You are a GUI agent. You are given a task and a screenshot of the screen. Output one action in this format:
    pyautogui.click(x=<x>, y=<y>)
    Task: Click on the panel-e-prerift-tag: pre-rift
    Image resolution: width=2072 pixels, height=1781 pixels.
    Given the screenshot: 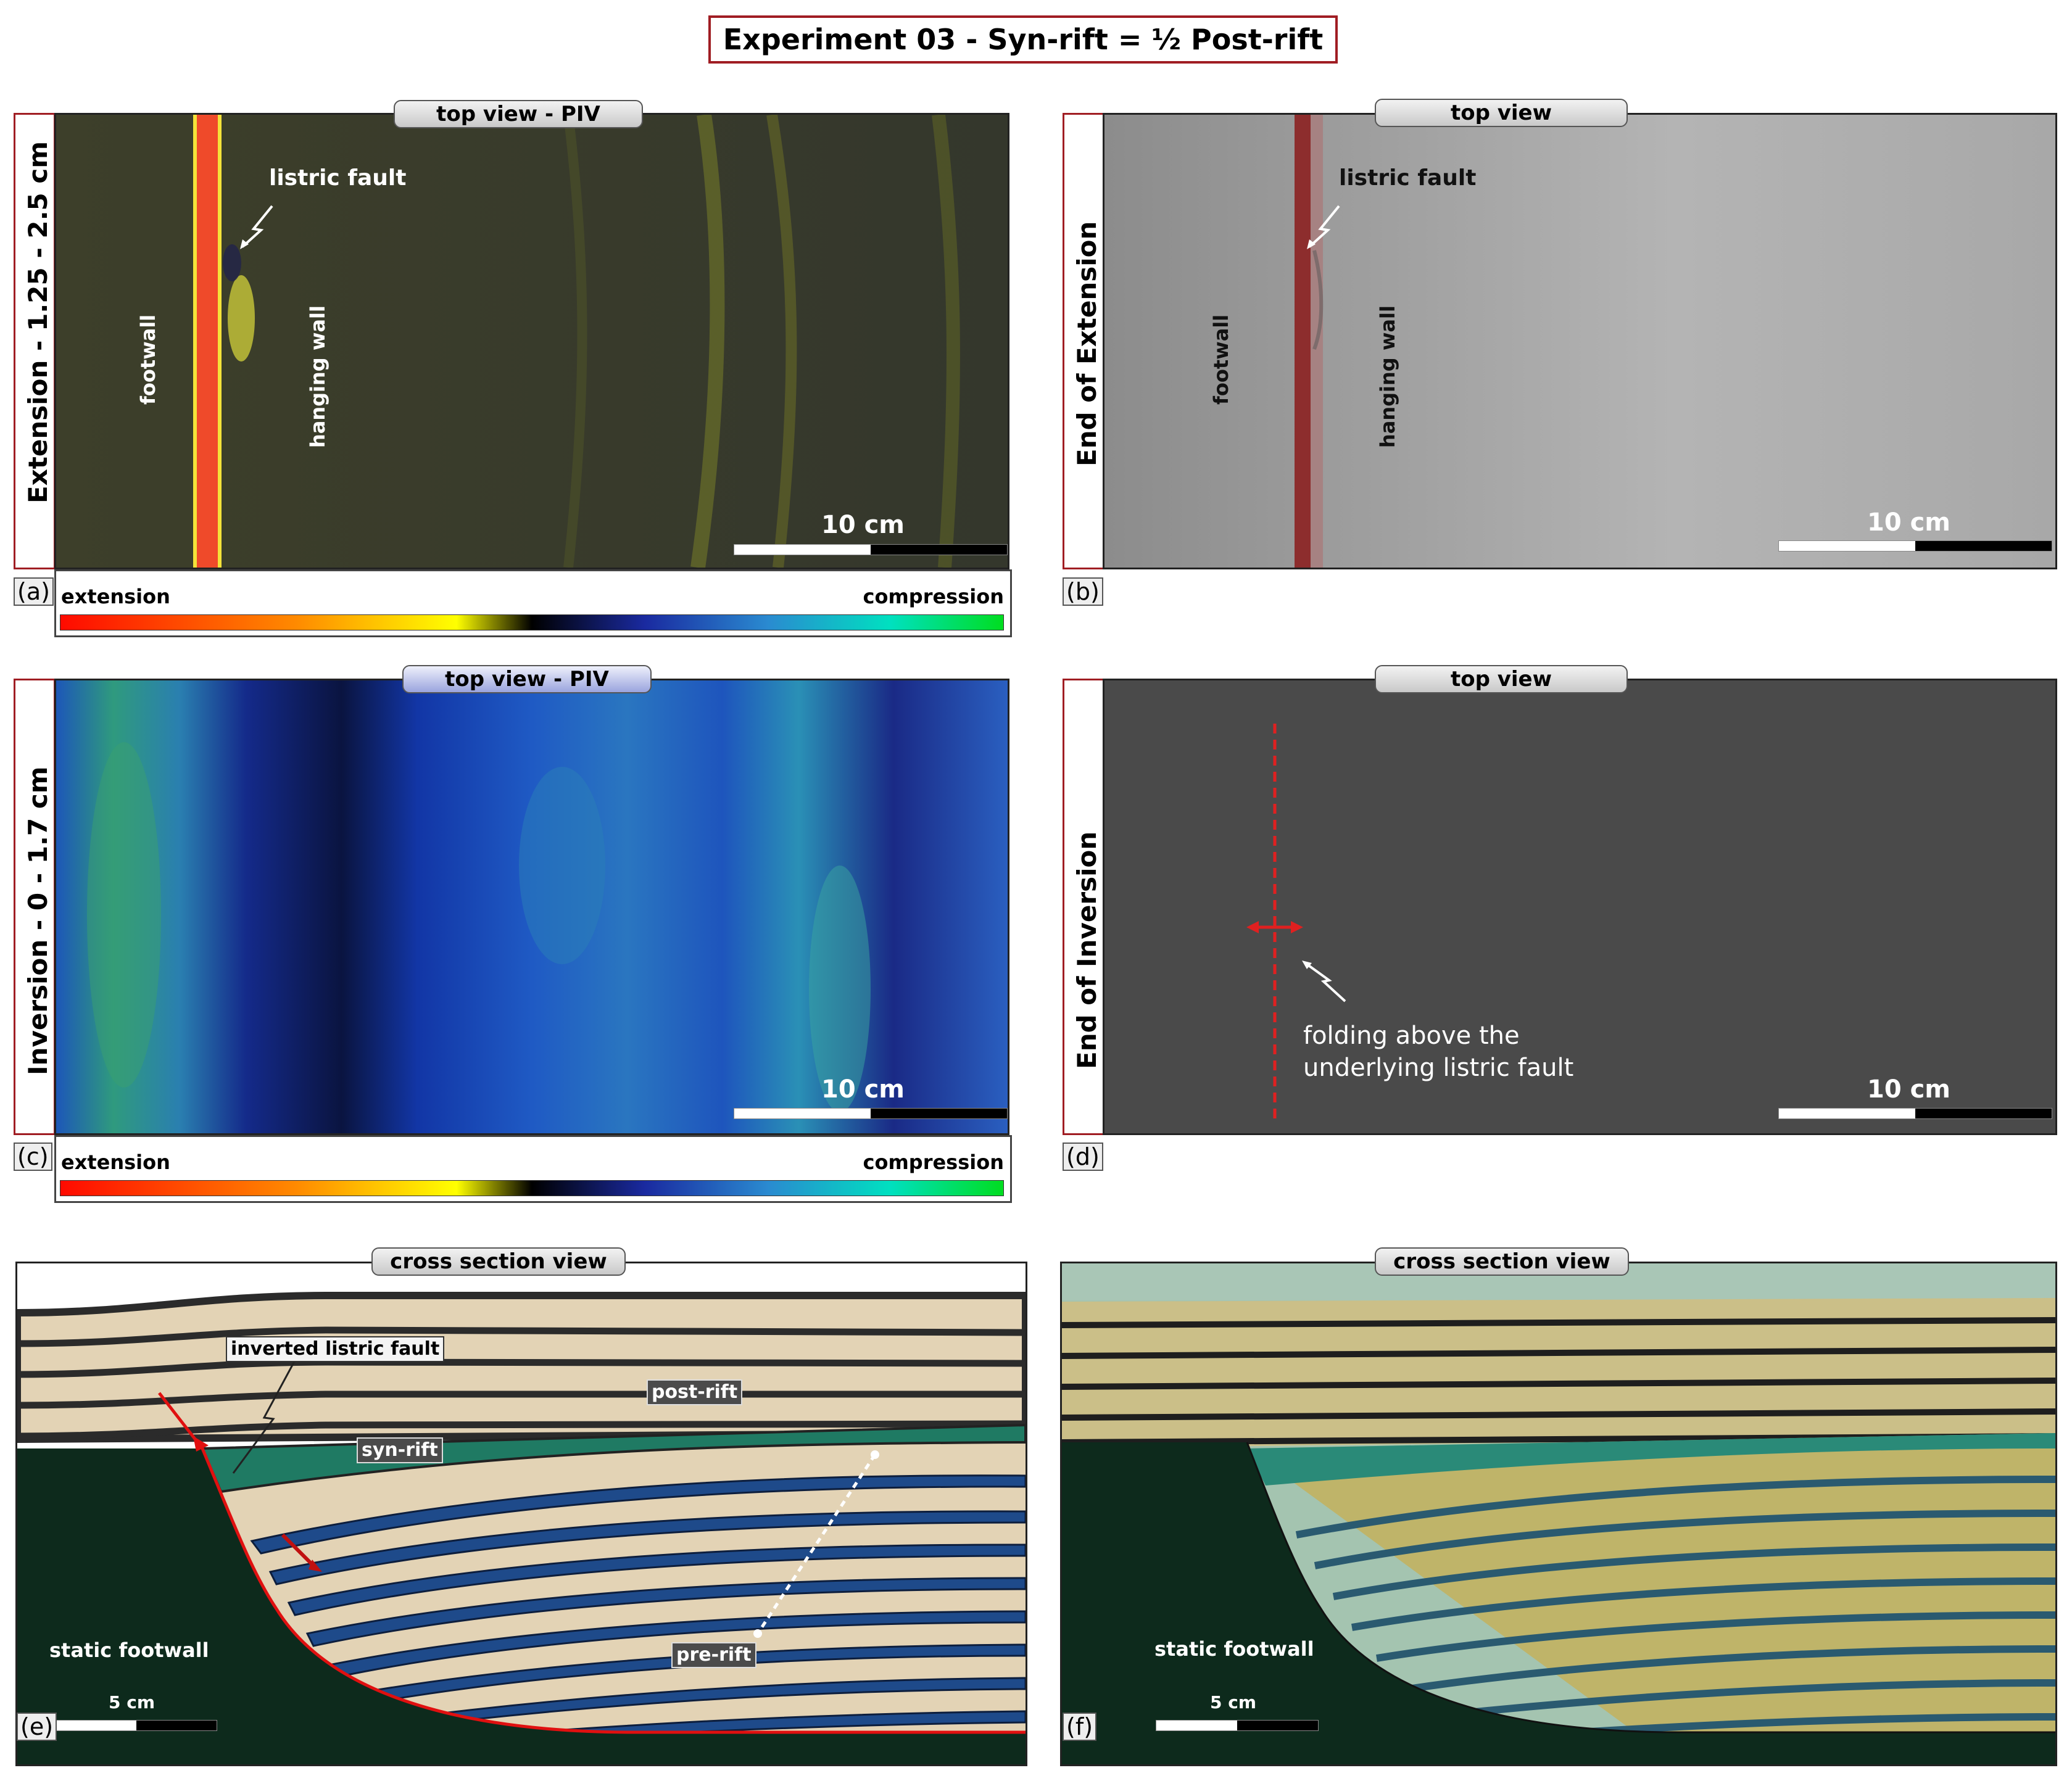 What is the action you would take?
    pyautogui.click(x=713, y=1655)
    